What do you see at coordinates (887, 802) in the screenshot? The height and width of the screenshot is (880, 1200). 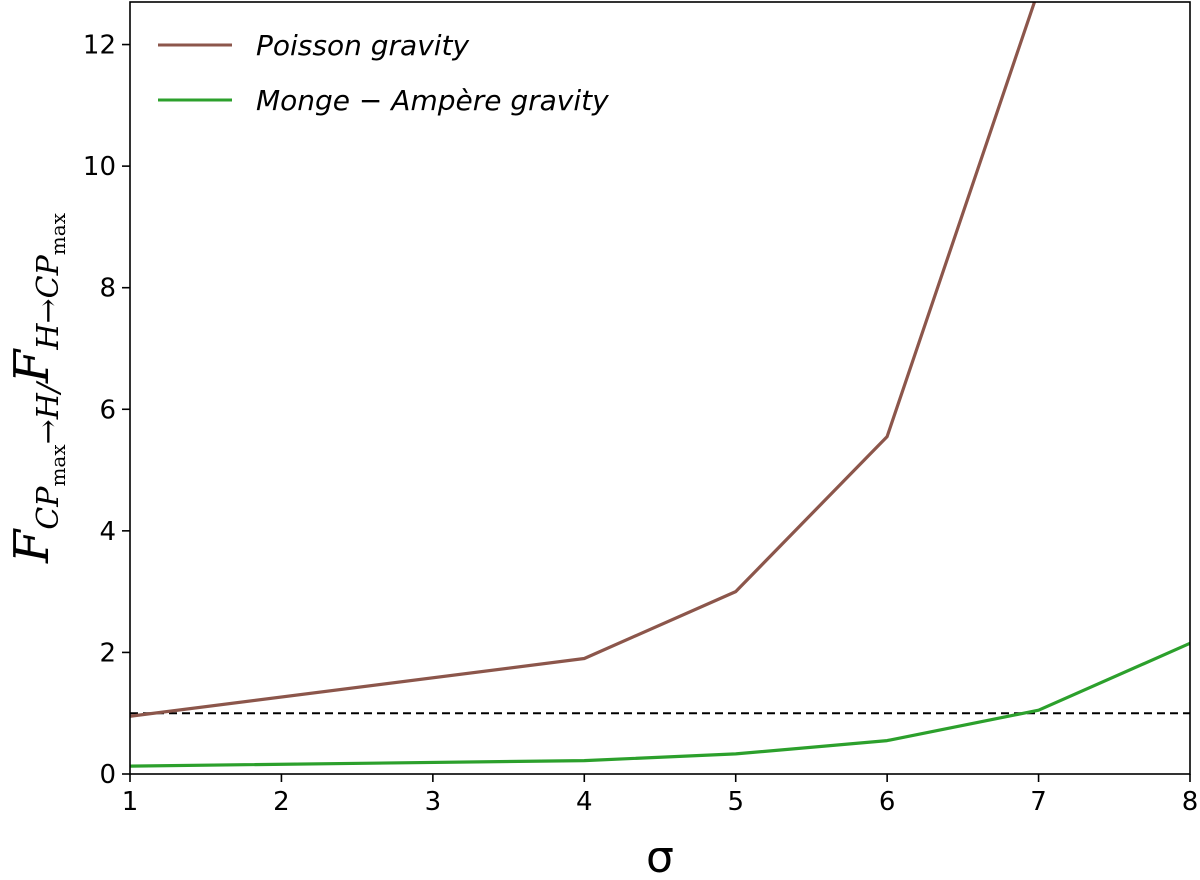 I see `x-tick-label: 6` at bounding box center [887, 802].